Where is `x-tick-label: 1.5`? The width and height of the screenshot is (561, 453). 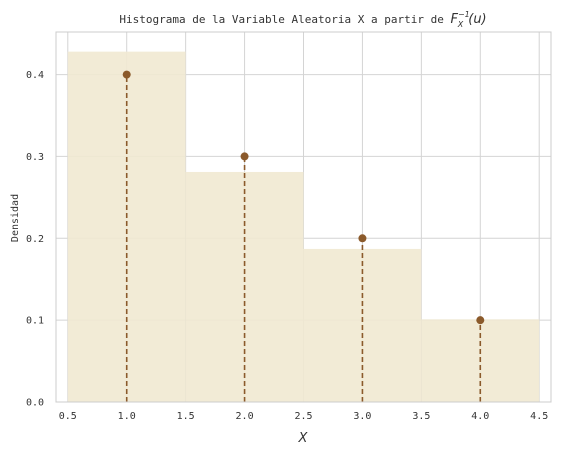
x-tick-label: 1.5 is located at coordinates (186, 416).